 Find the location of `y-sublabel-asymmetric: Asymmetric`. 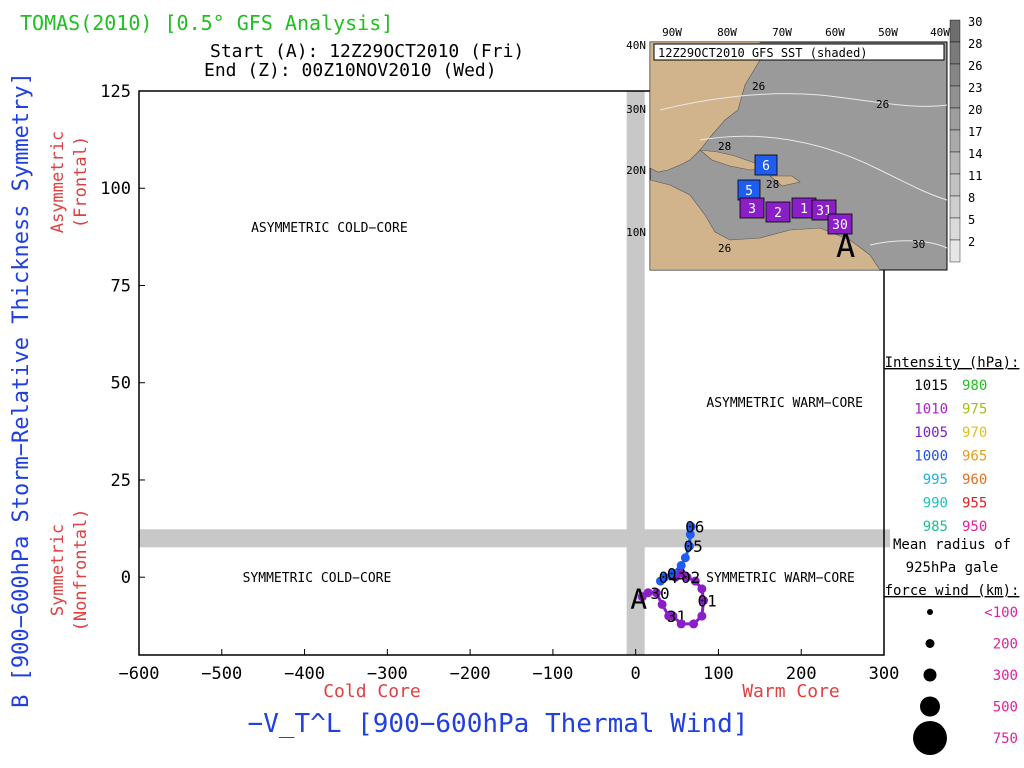

y-sublabel-asymmetric: Asymmetric is located at coordinates (58, 182).